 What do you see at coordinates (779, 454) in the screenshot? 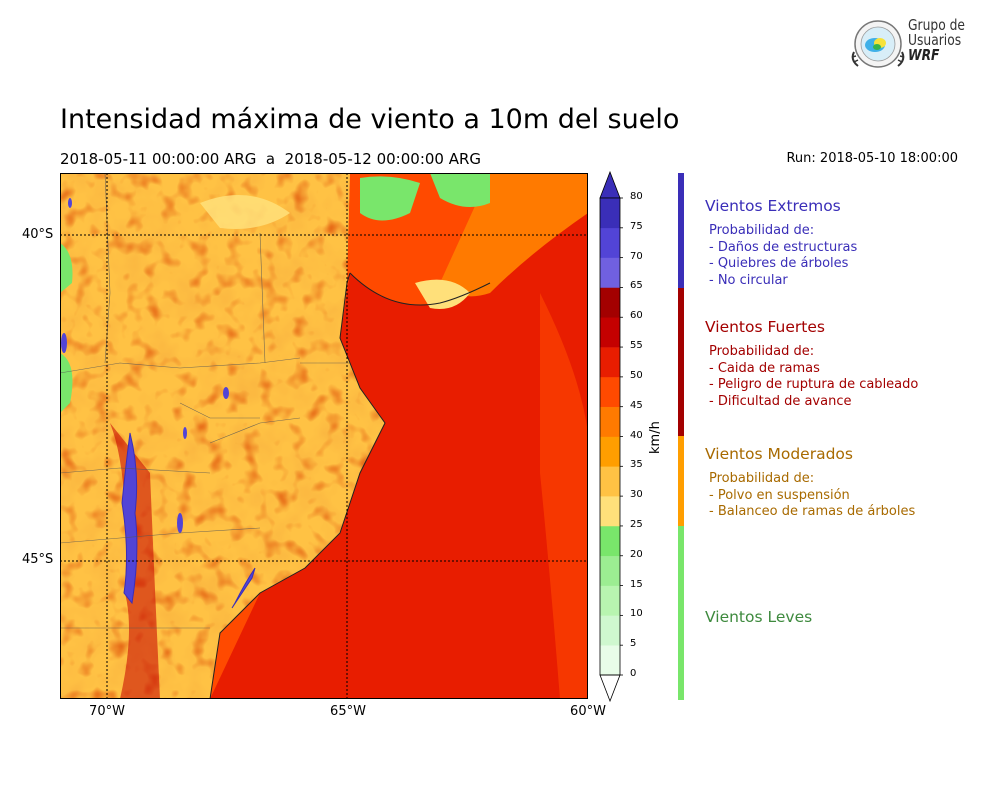
I see `category-title-moderados: Vientos Moderados` at bounding box center [779, 454].